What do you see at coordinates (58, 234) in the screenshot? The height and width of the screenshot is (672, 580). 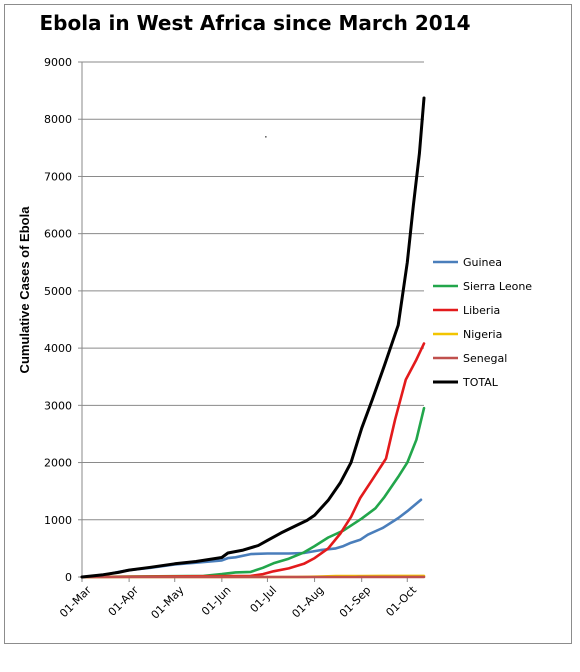 I see `y-tick-label: 6000` at bounding box center [58, 234].